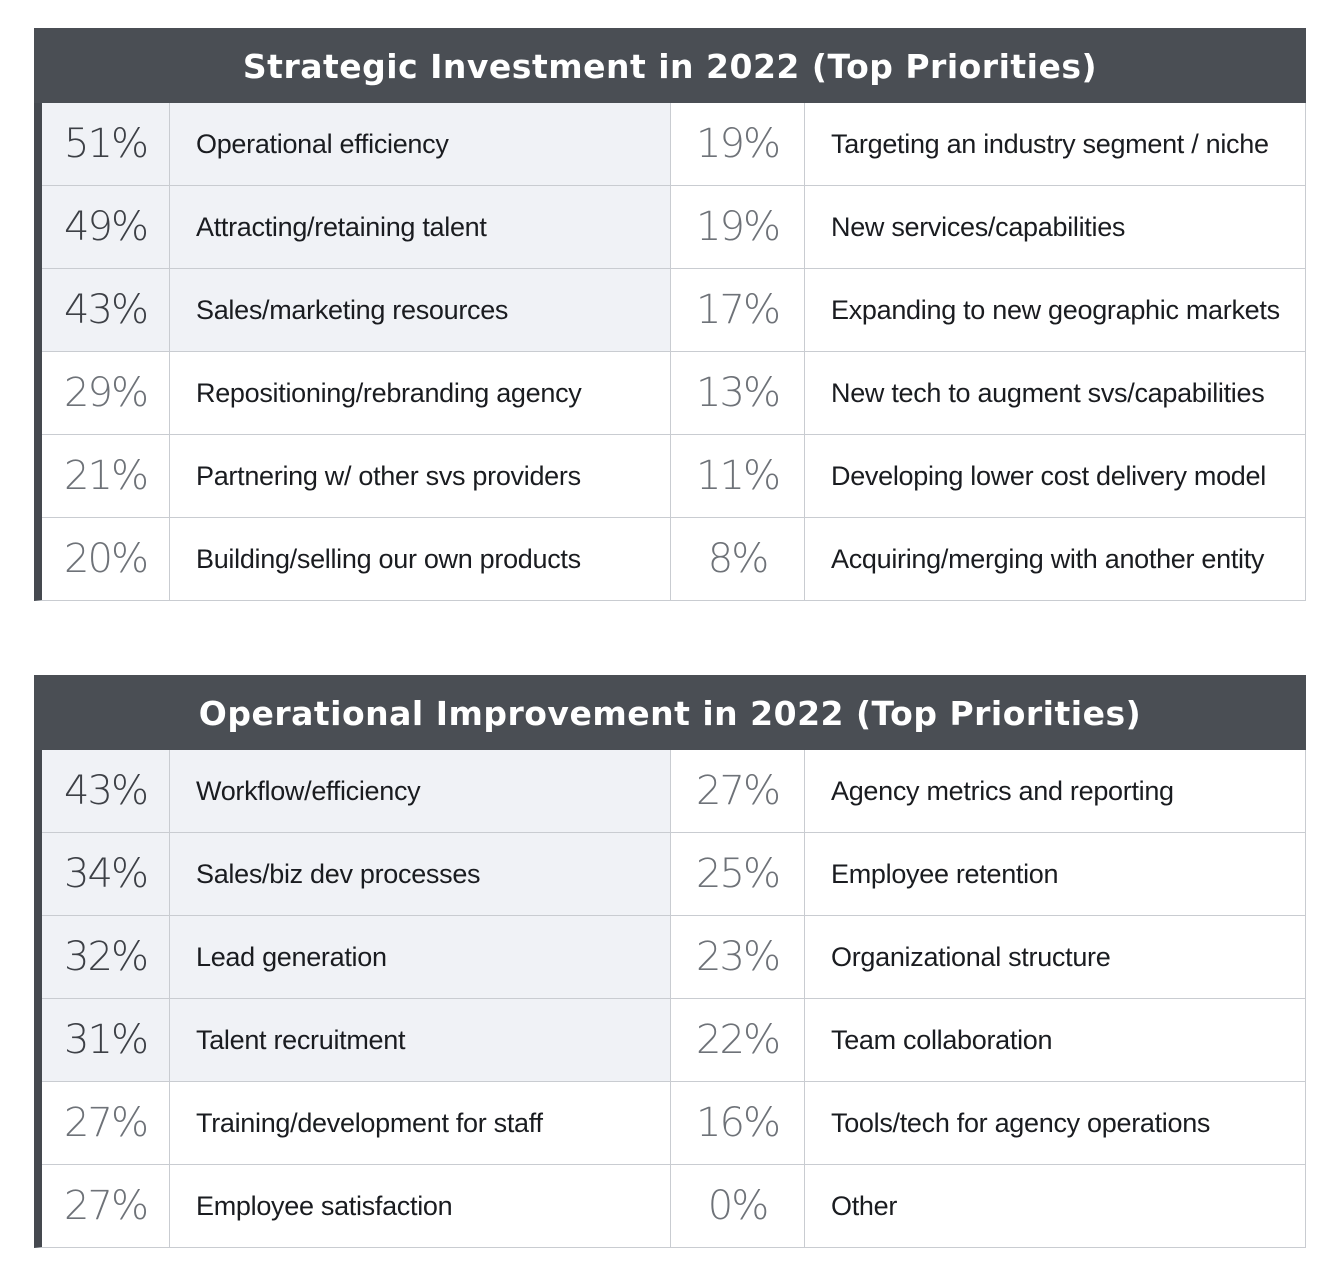 Image resolution: width=1340 pixels, height=1278 pixels. Describe the element at coordinates (419, 1040) in the screenshot. I see `priority-label: Talent recruitment` at that location.